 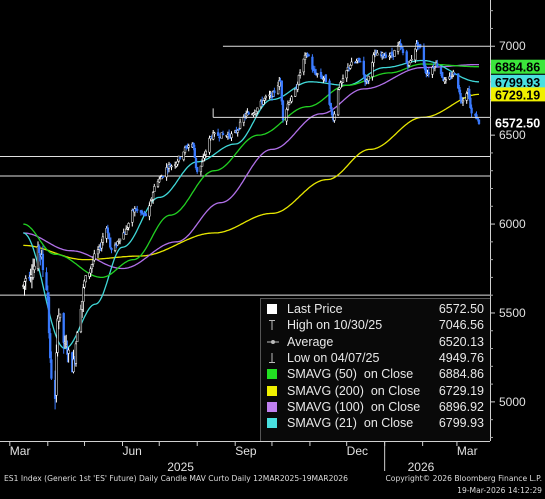 What do you see at coordinates (272, 357) in the screenshot?
I see `legend-low-icon` at bounding box center [272, 357].